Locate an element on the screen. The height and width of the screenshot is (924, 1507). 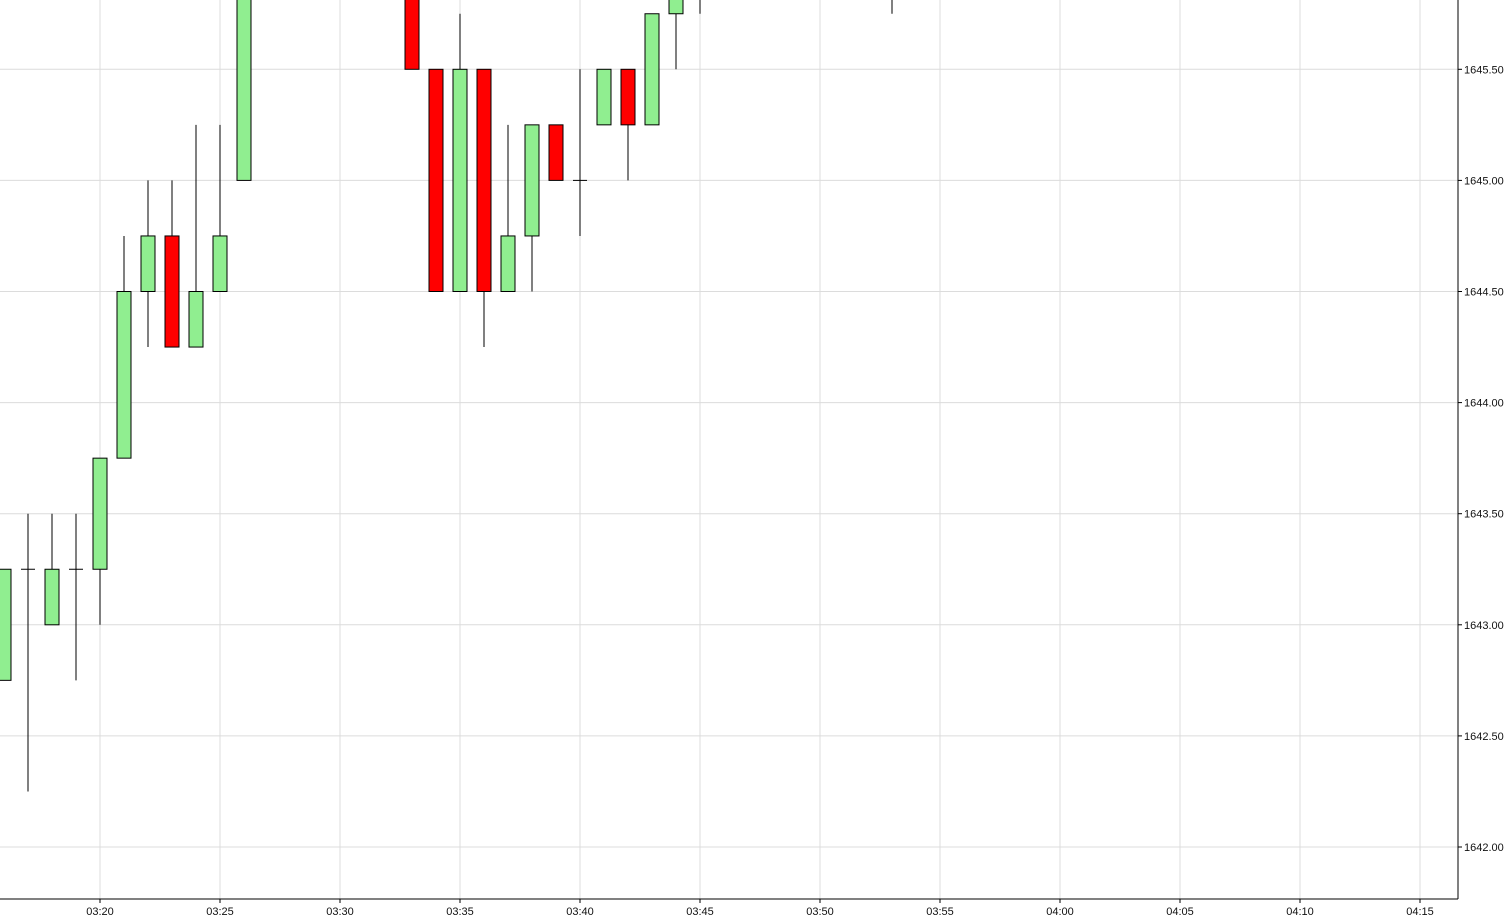
x-tick-label: 03:45 is located at coordinates (700, 912).